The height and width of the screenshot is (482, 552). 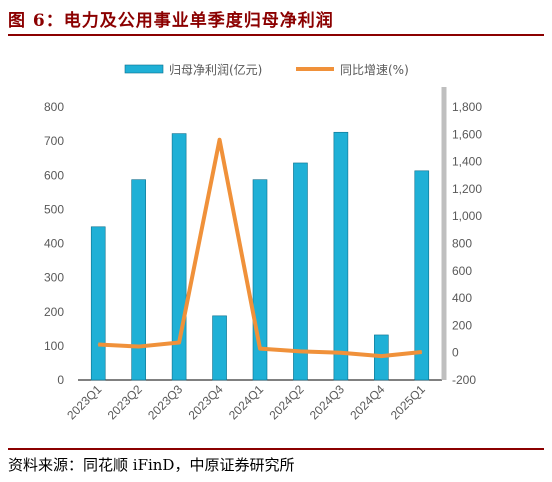 I want to click on y-right-tick-label: 0, so click(x=455, y=353).